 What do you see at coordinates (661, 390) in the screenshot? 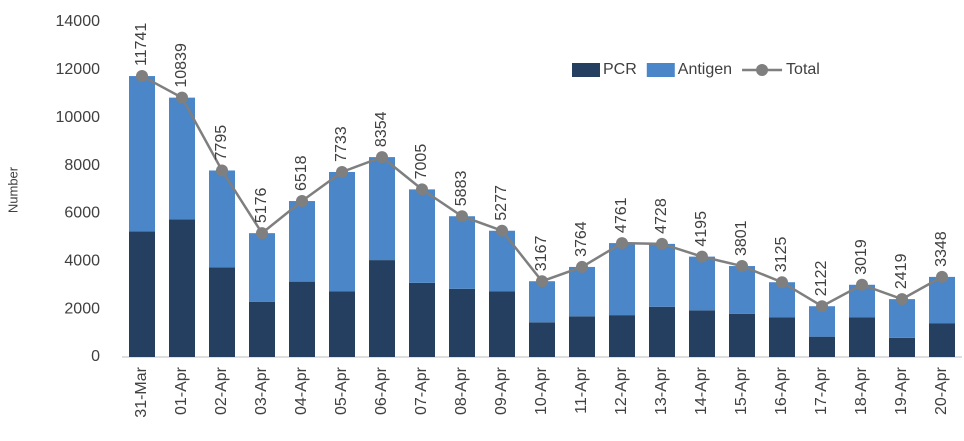
I see `x-tick-label: 13-Apr` at bounding box center [661, 390].